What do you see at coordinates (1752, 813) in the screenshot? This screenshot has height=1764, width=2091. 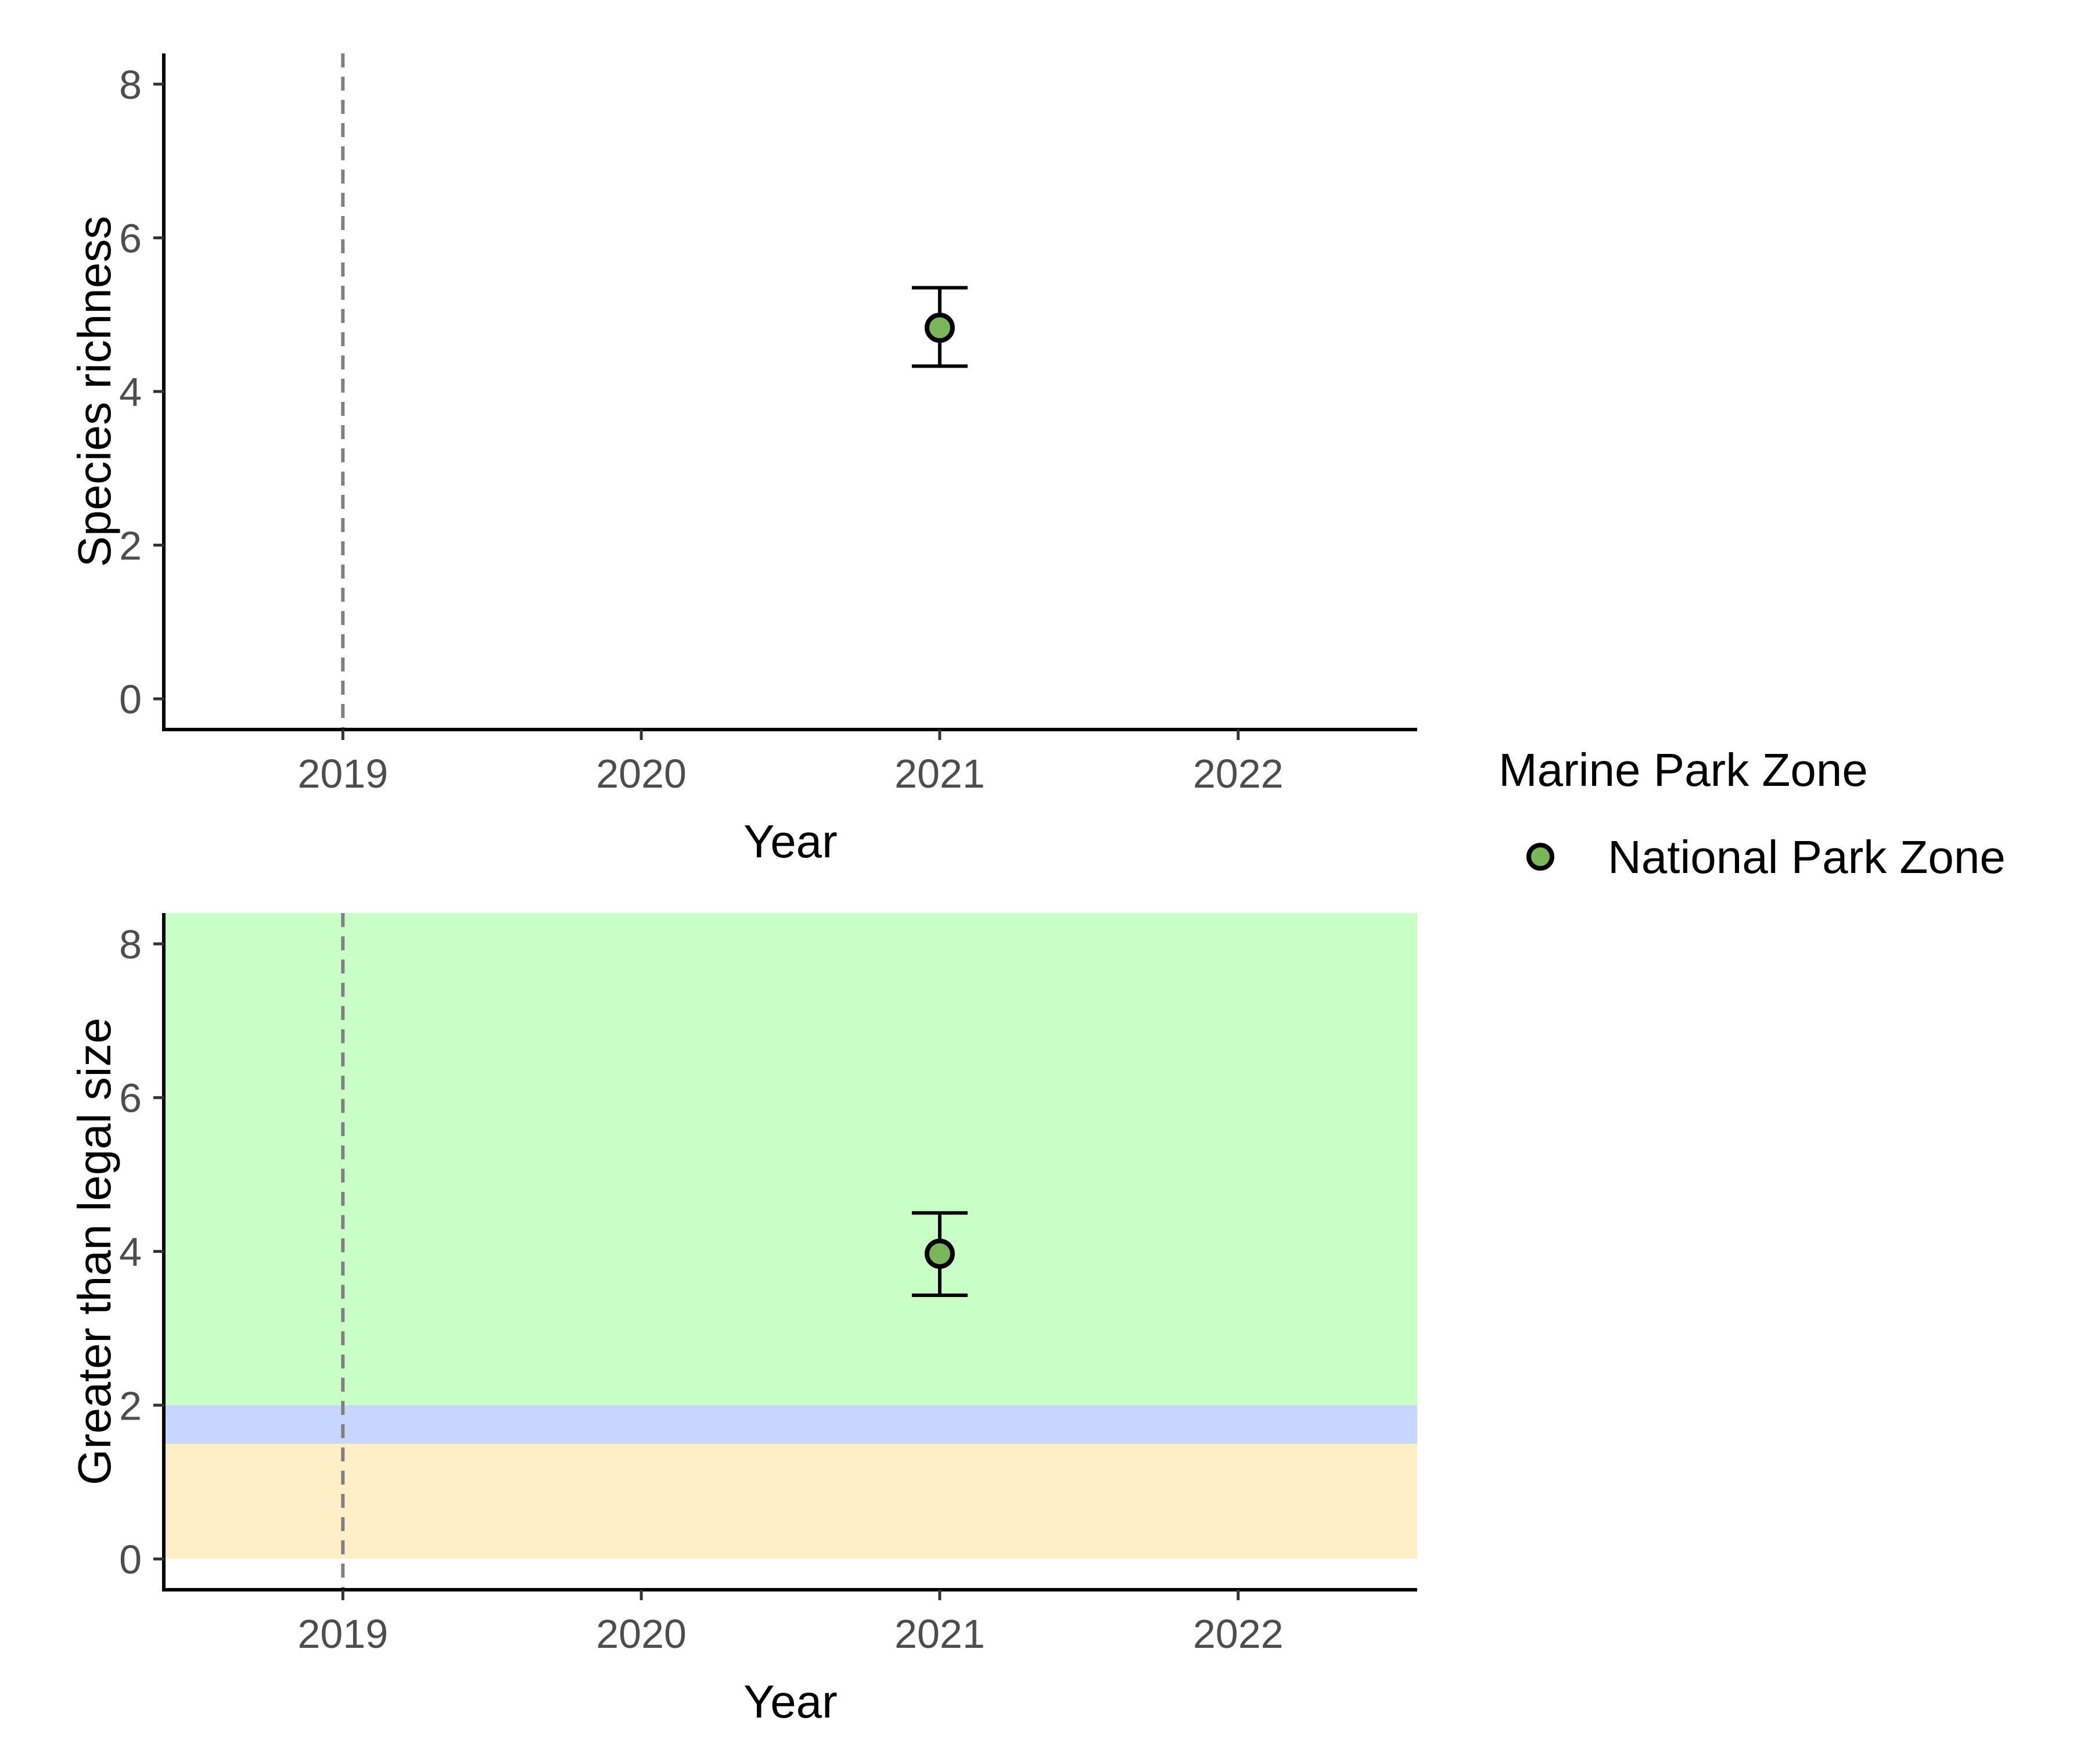 I see `legend: Marine Park Zone National Park Zone` at bounding box center [1752, 813].